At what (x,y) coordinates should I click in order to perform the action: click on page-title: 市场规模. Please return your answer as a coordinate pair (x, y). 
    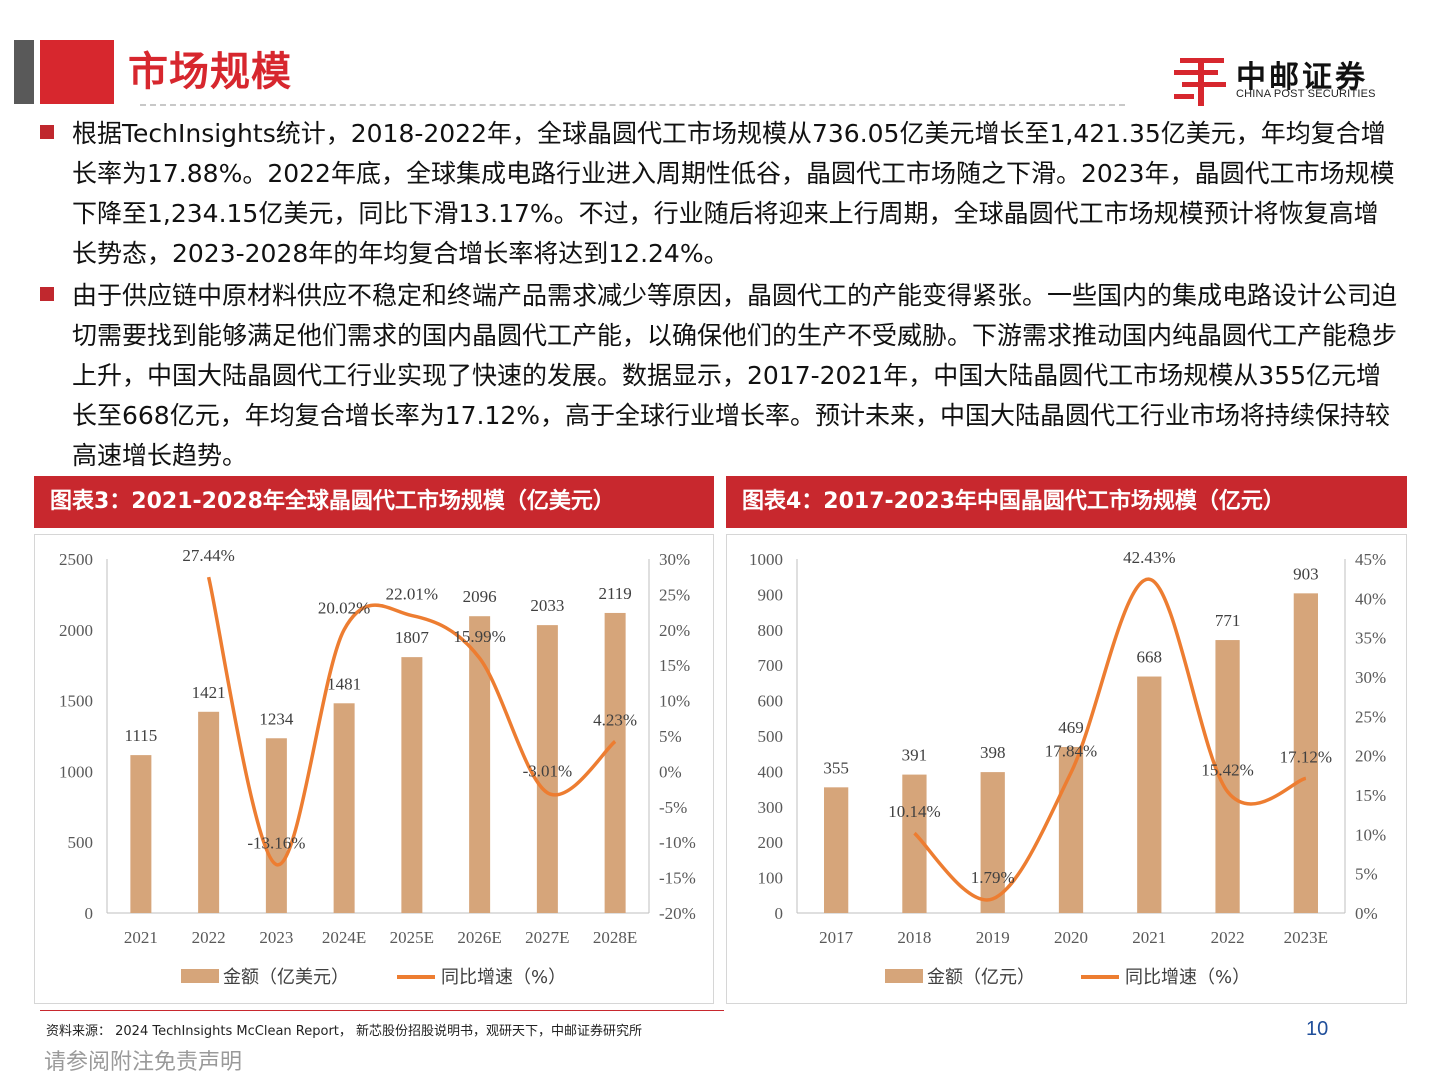
    Looking at the image, I should click on (210, 72).